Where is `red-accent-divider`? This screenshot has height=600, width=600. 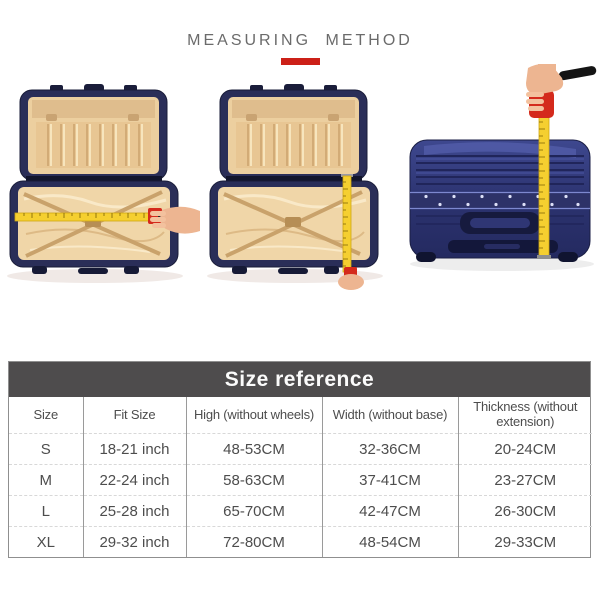
red-accent-divider is located at coordinates (300, 61).